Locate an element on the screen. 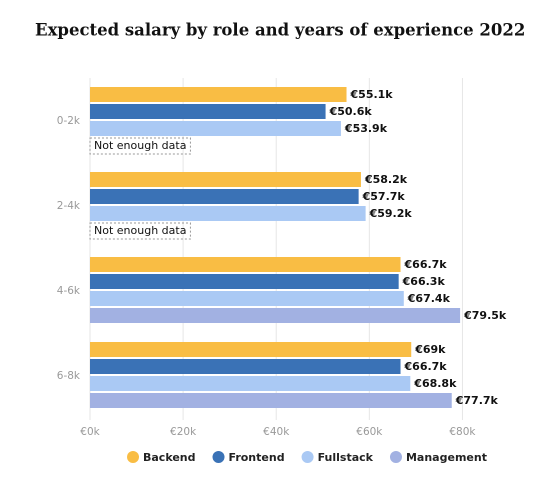 This screenshot has width=550, height=488. value-label: €68.8k is located at coordinates (435, 383).